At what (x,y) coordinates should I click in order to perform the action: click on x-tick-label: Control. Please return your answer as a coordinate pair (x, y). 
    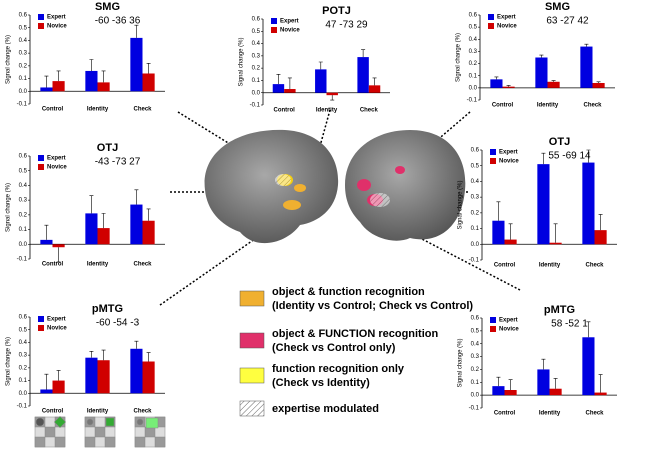
    Looking at the image, I should click on (53, 265).